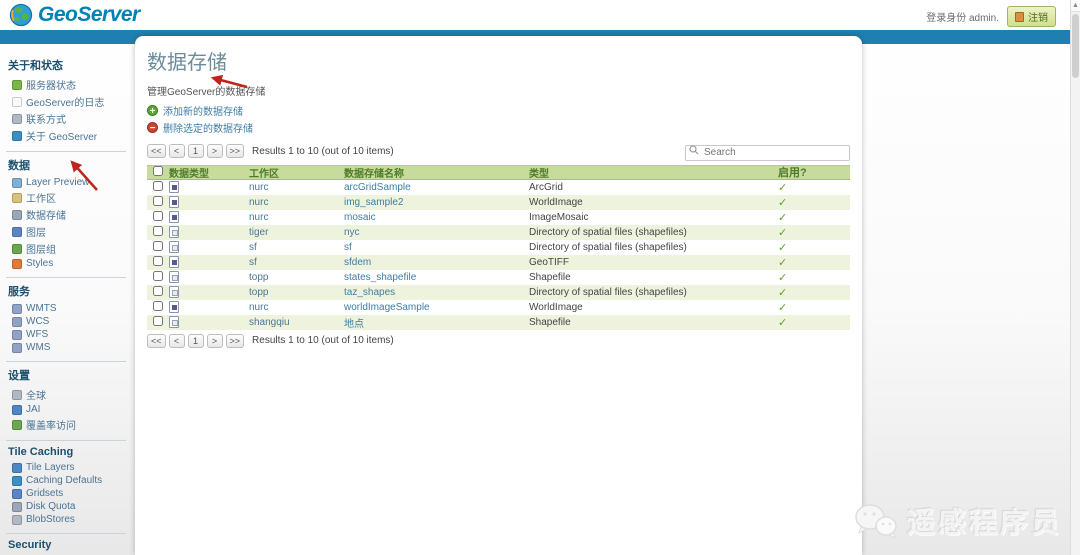  What do you see at coordinates (377, 187) in the screenshot?
I see `store-name-link: arcGridSample` at bounding box center [377, 187].